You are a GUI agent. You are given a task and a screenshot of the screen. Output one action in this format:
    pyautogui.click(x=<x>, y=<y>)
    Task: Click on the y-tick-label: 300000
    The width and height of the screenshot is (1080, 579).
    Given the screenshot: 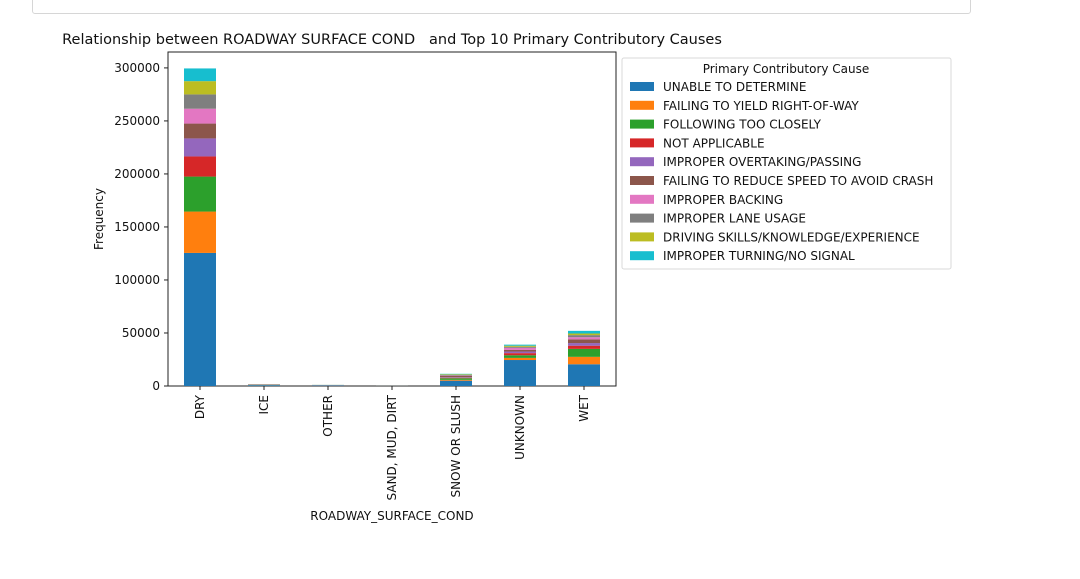 What is the action you would take?
    pyautogui.click(x=137, y=68)
    